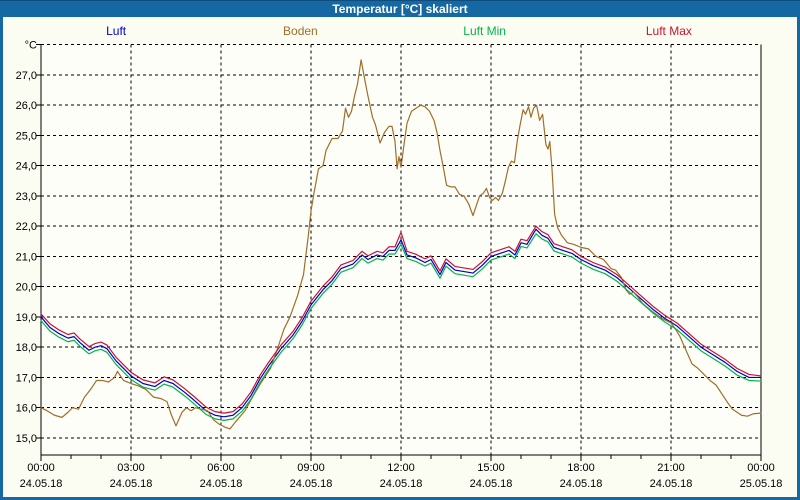  What do you see at coordinates (31, 46) in the screenshot?
I see `y-tick-label: °C` at bounding box center [31, 46].